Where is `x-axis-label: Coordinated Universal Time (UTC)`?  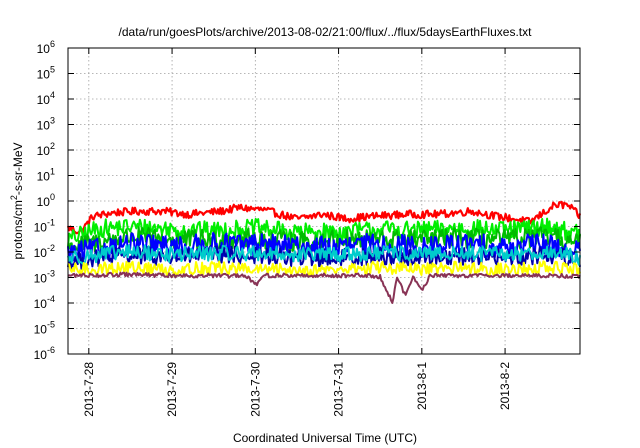 x-axis-label: Coordinated Universal Time (UTC) is located at coordinates (325, 438).